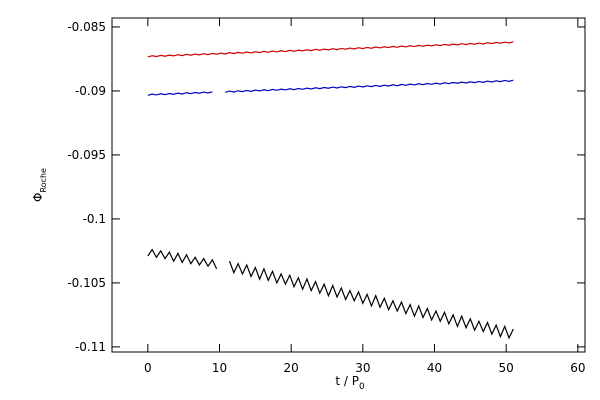  I want to click on y-tick-label: -0.1, so click(94, 219).